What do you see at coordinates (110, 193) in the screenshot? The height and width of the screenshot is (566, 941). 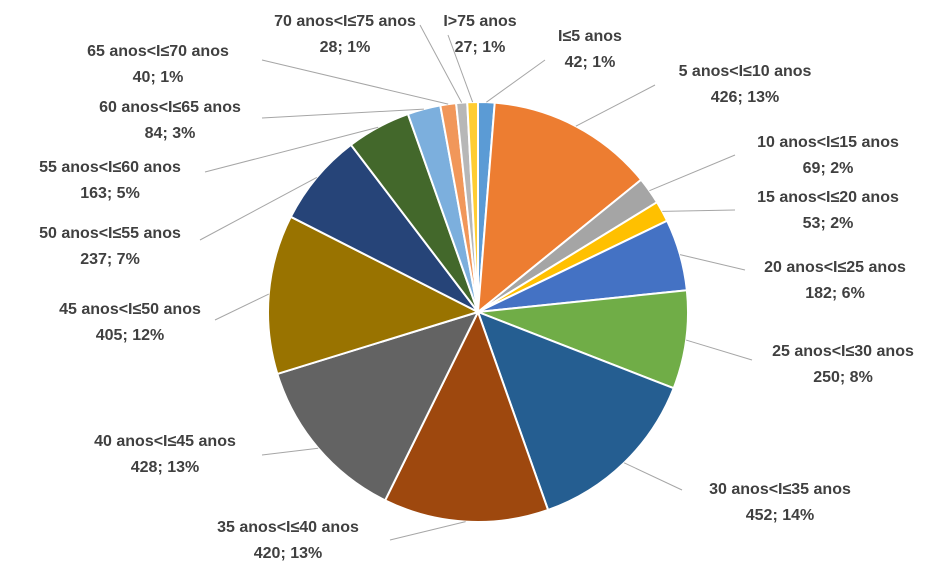 I see `slice-value-label: 163; 5%` at bounding box center [110, 193].